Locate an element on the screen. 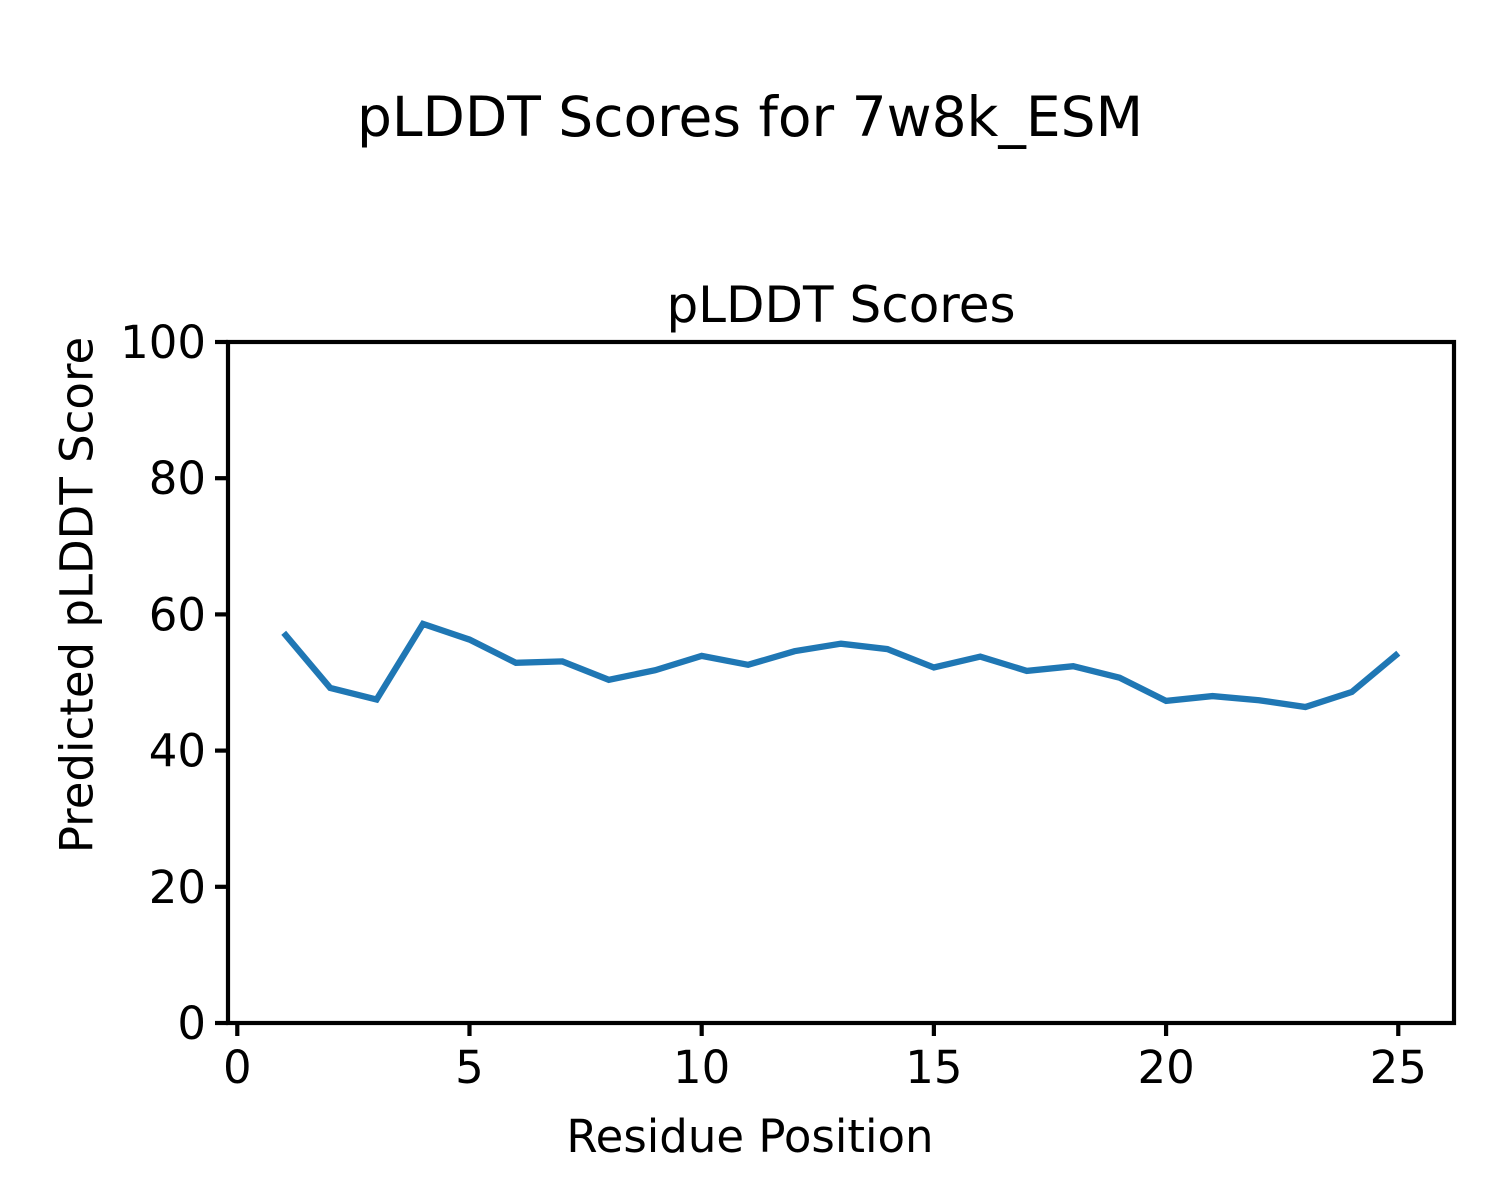  y-tick-label: 100 is located at coordinates (163, 342).